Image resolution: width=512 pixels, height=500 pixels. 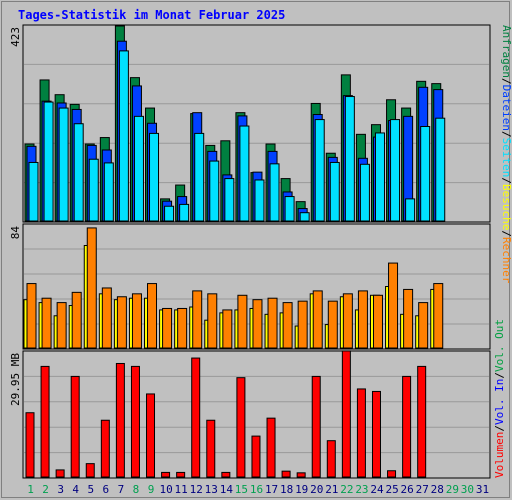 I want to click on x-label-day-4: 4, so click(x=75, y=489).